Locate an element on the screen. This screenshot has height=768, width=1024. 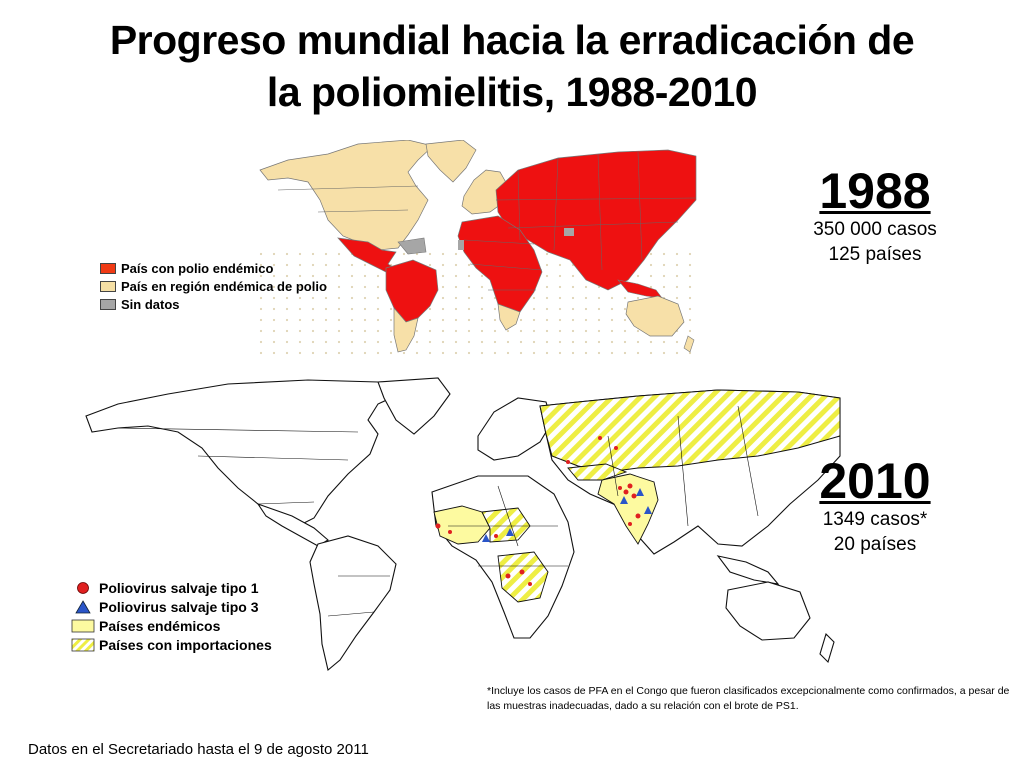
australia-outline is located at coordinates (768, 611).